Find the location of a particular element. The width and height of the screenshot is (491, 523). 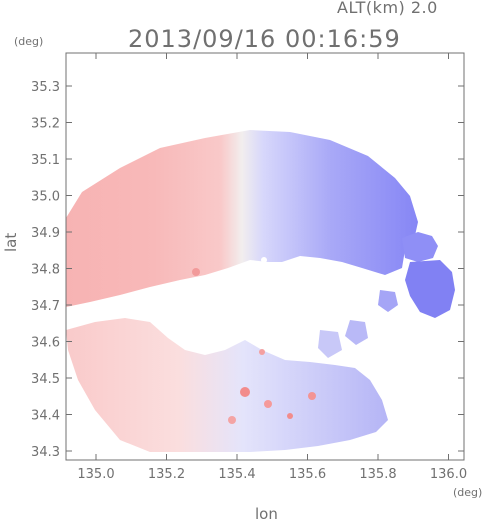

y-tick-label: 34.6 is located at coordinates (45, 343).